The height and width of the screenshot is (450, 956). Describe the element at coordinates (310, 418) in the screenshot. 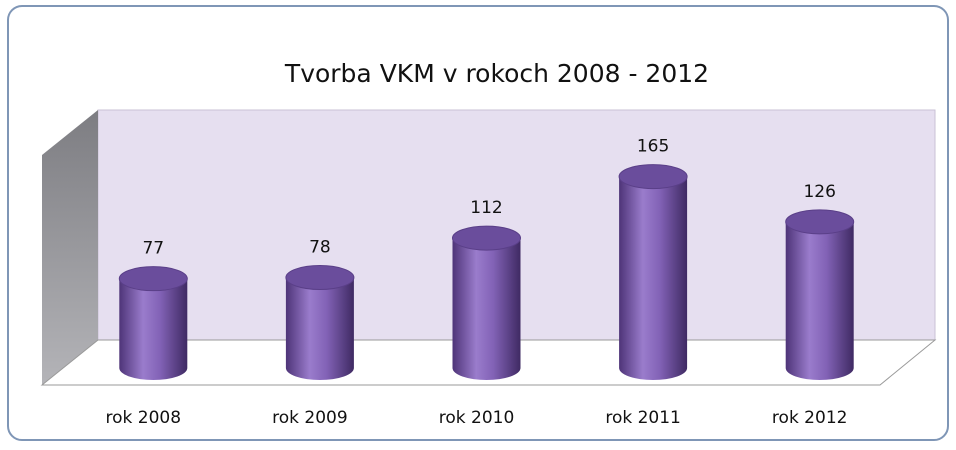

I see `x-tick-label: rok 2009` at that location.